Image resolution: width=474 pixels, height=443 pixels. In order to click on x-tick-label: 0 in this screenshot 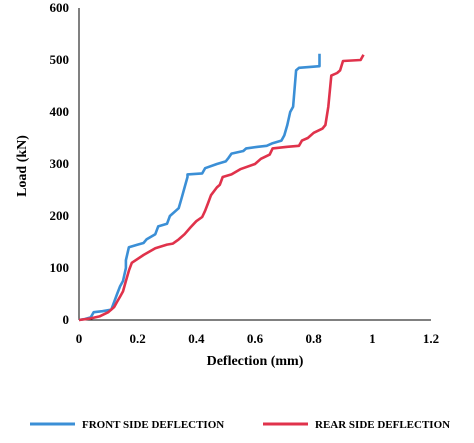, I will do `click(79, 338)`.